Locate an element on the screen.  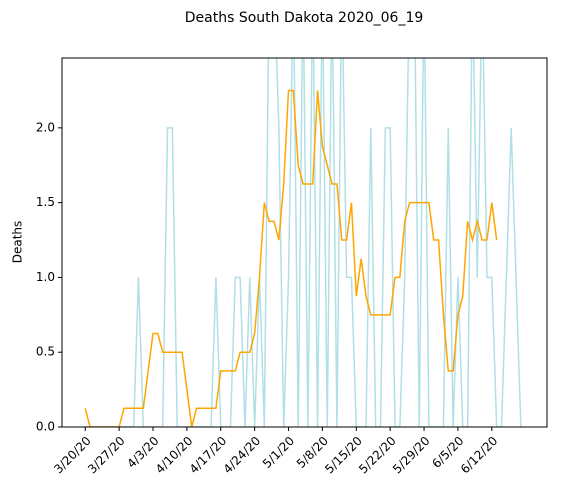
x-tick-label: 3/27/20 is located at coordinates (106, 455).